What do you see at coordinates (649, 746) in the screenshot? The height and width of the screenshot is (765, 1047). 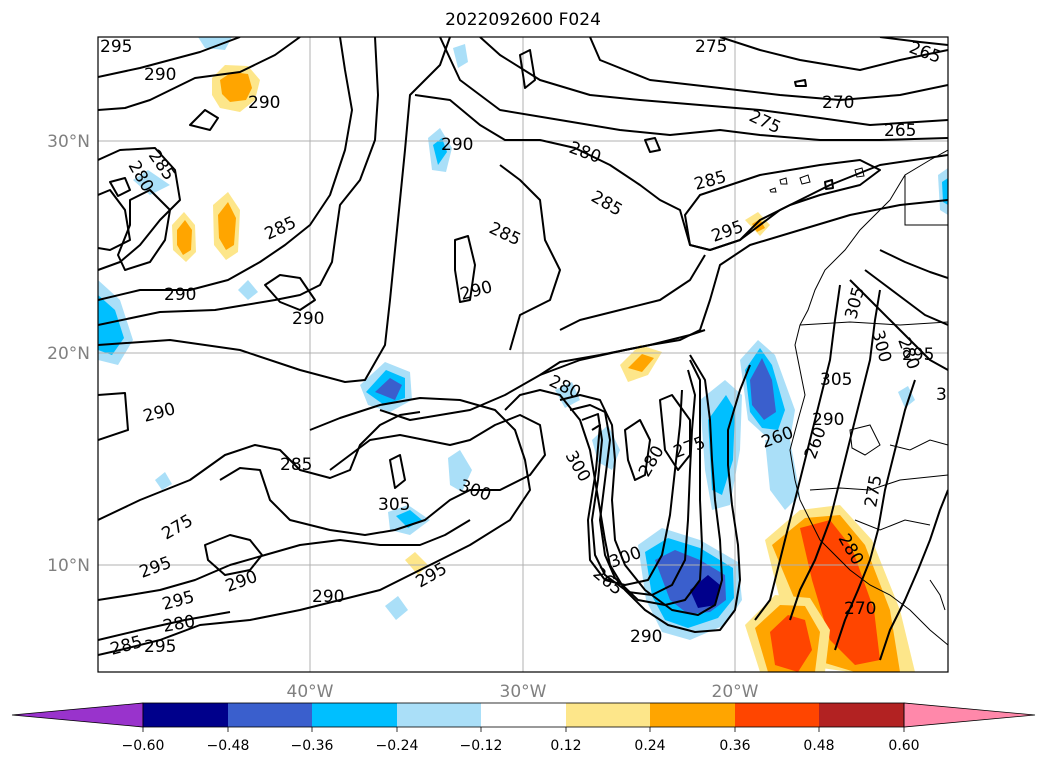 I see `colorbar-tick-label: 0.24` at bounding box center [649, 746].